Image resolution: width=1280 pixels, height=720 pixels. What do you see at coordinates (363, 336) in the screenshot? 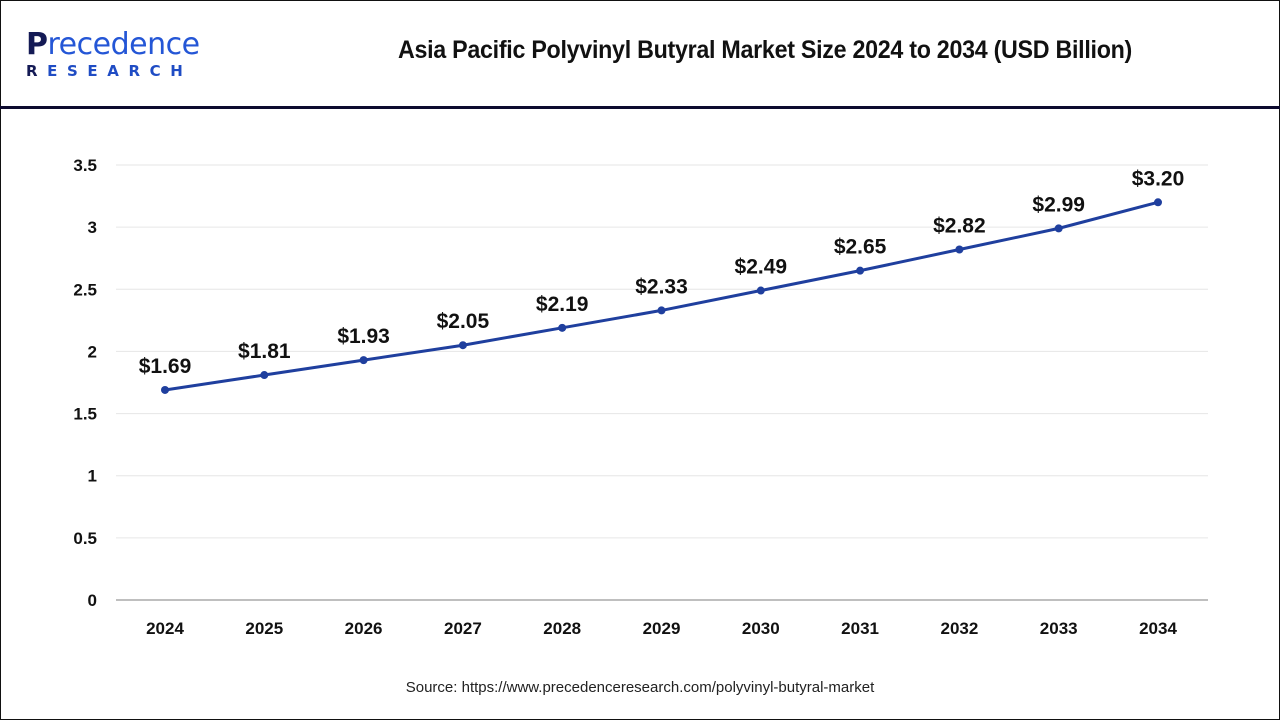
I see `data-label: $1.93` at bounding box center [363, 336].